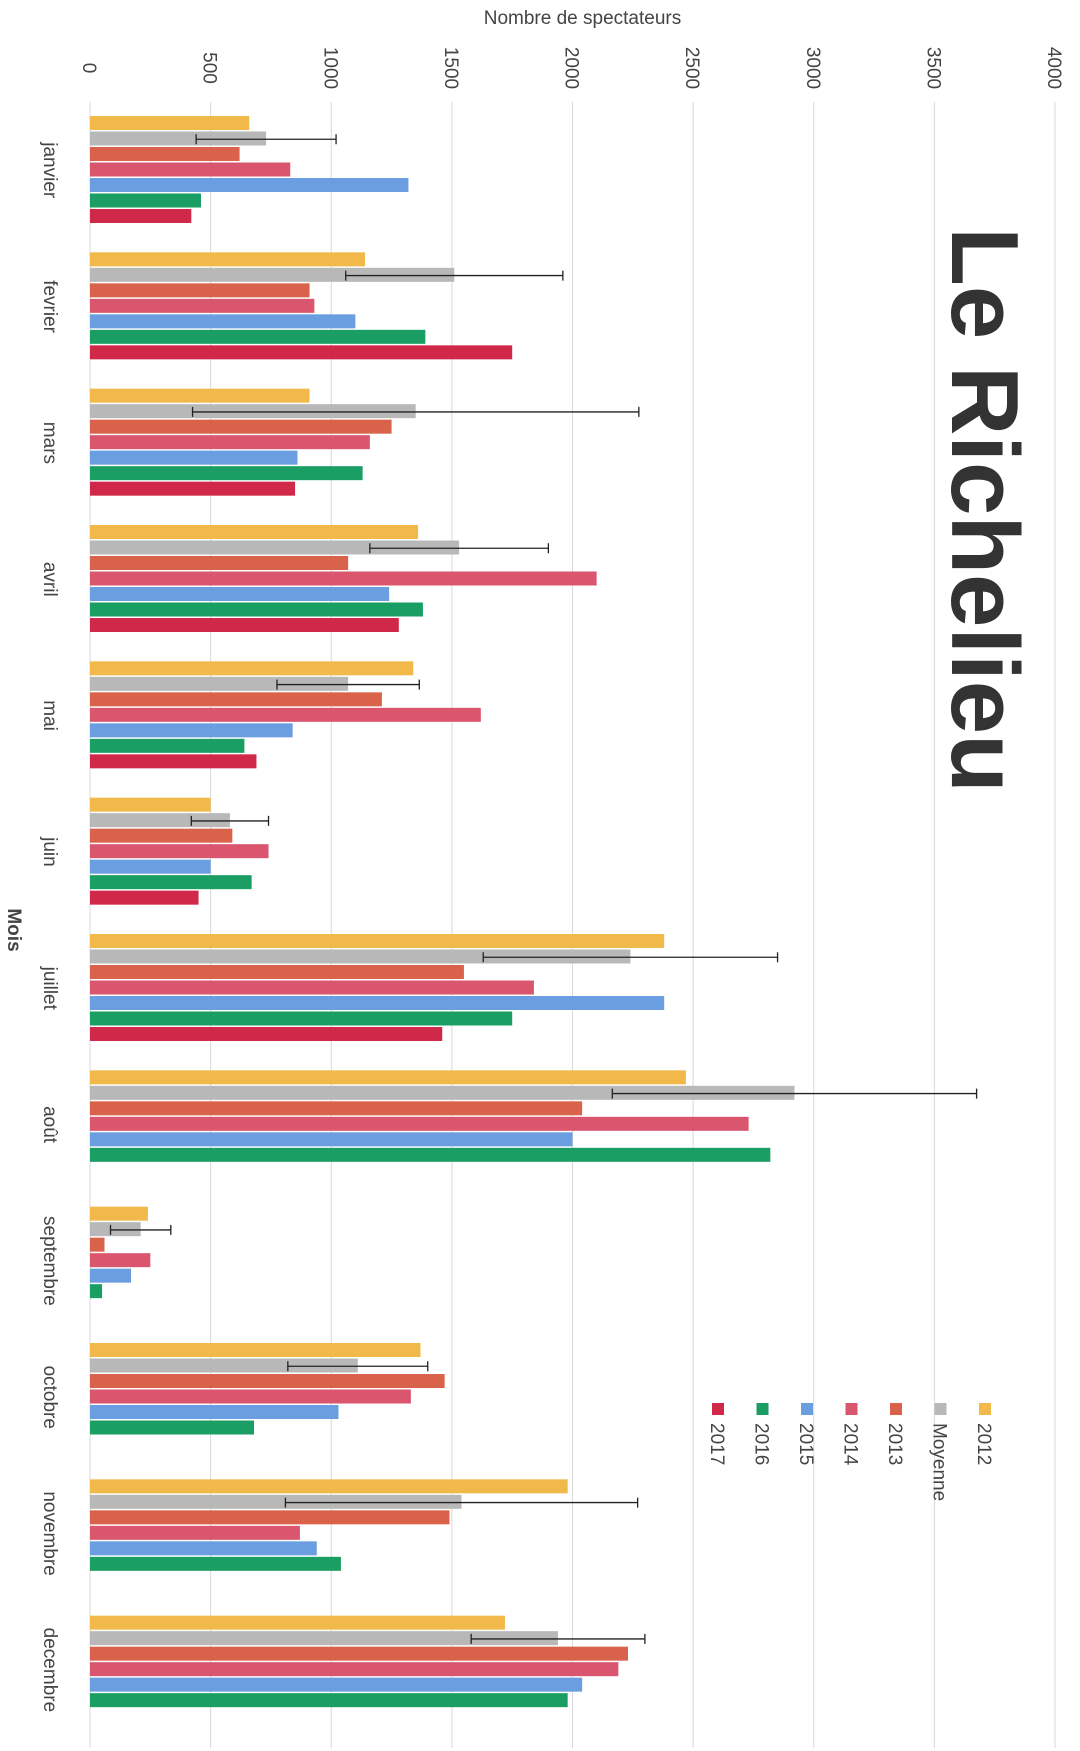  What do you see at coordinates (691, 68) in the screenshot?
I see `x-tick-label: 2500` at bounding box center [691, 68].